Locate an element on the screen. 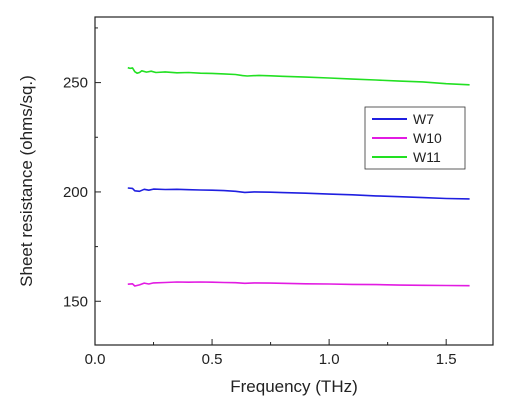  y-axis-title: Sheet resistance (ohms/sq.) is located at coordinates (26, 181).